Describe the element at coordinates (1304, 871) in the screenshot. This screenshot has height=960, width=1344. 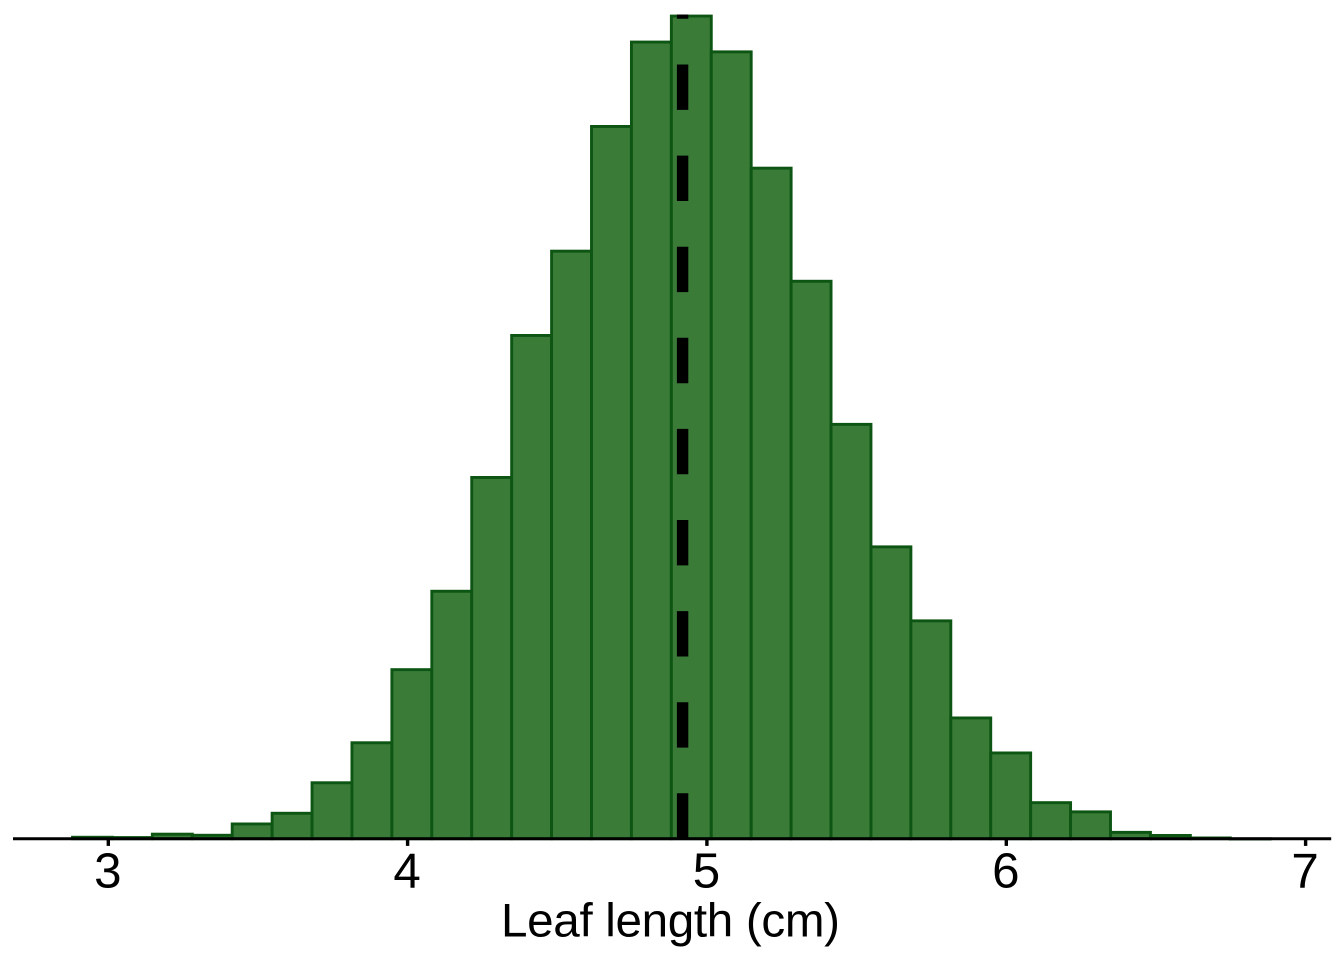
I see `svg-text: 7` at that location.